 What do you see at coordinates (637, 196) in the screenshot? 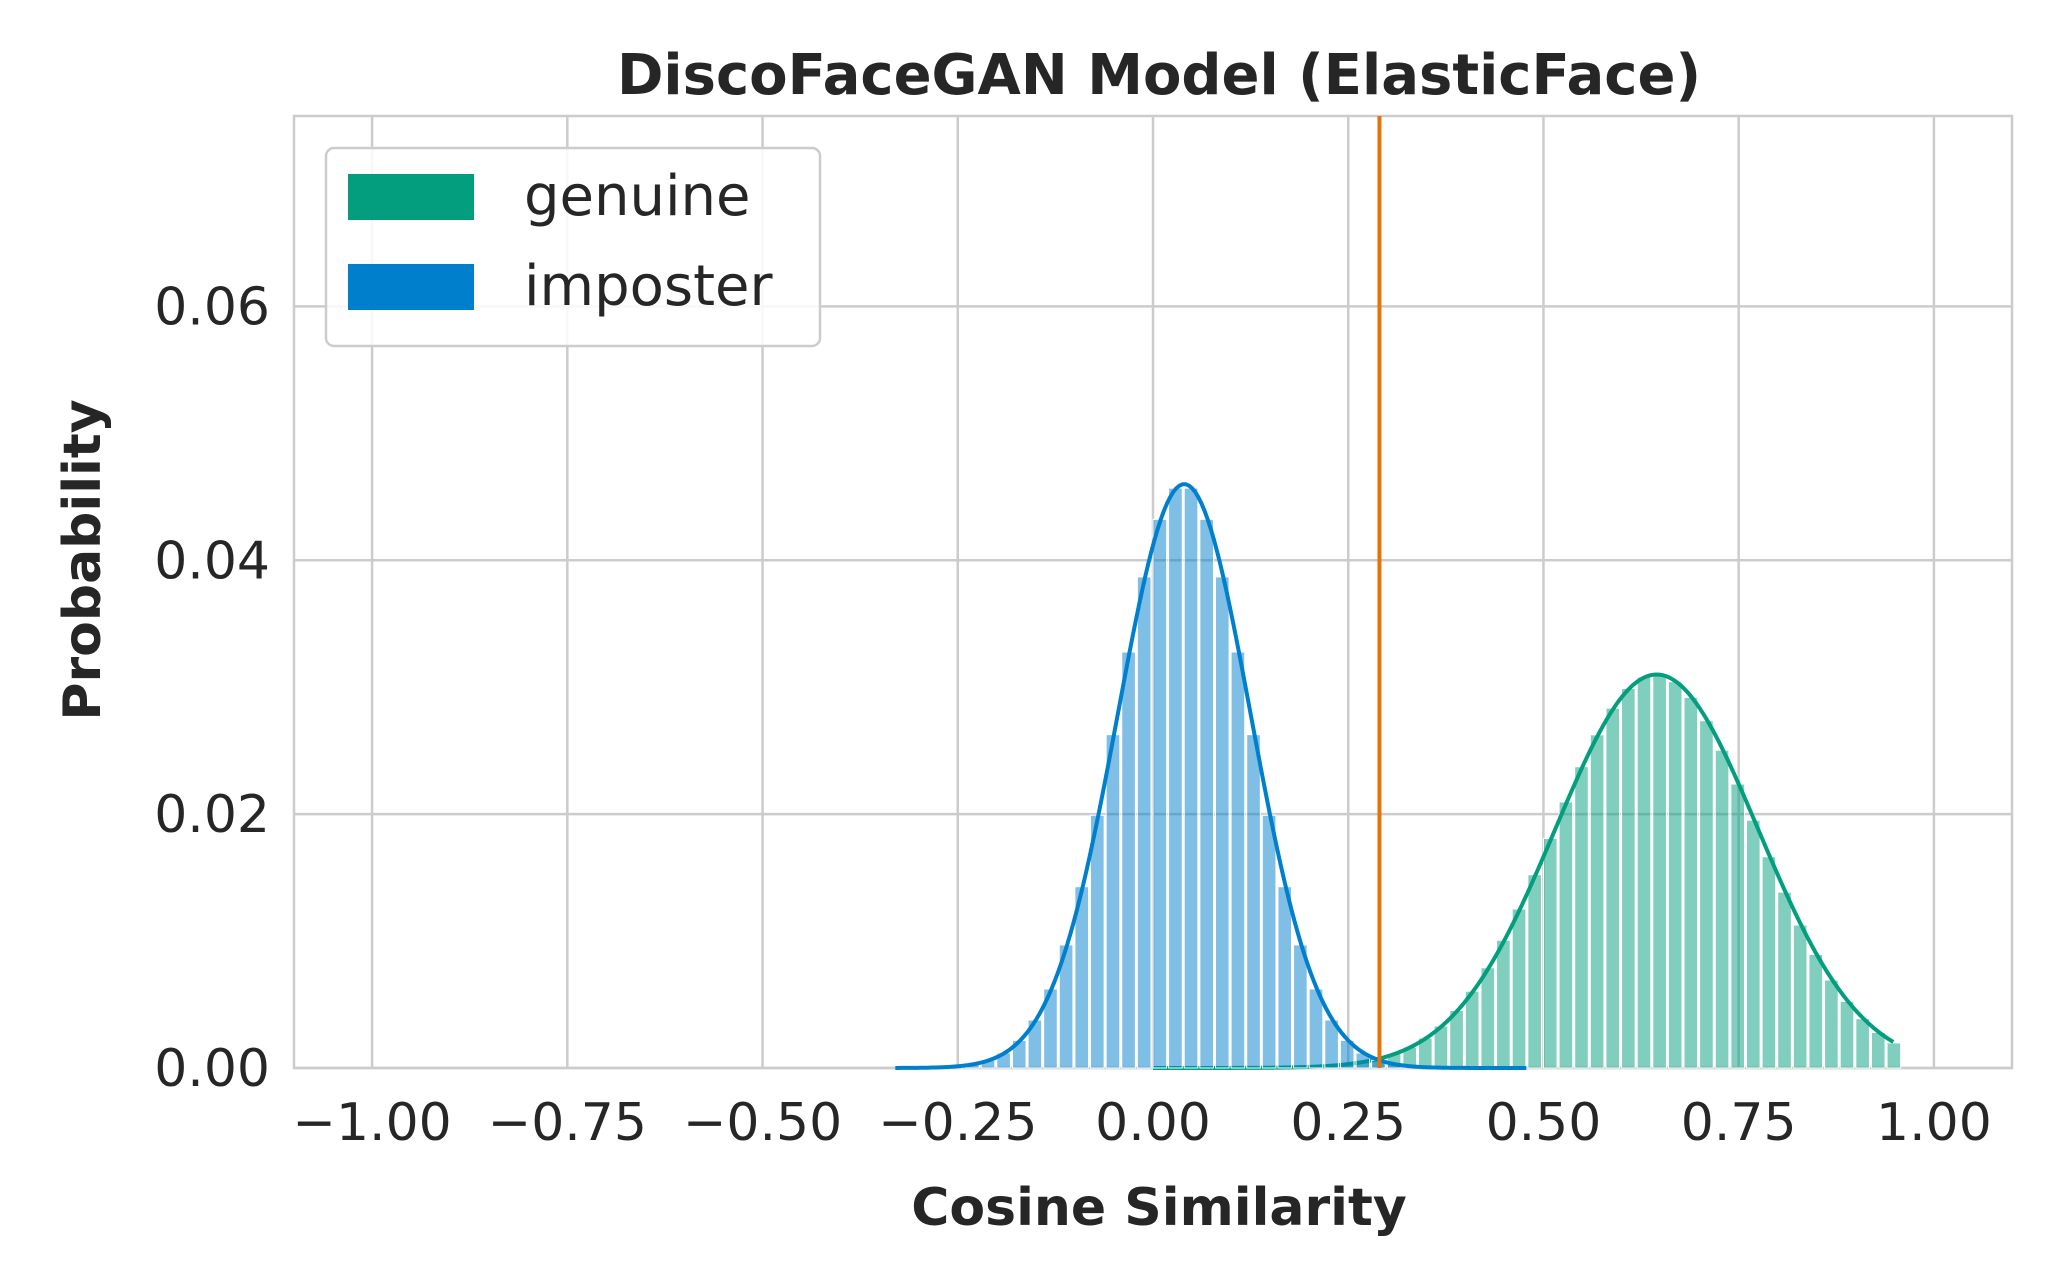
I see `legend-label-genuine: genuine` at bounding box center [637, 196].